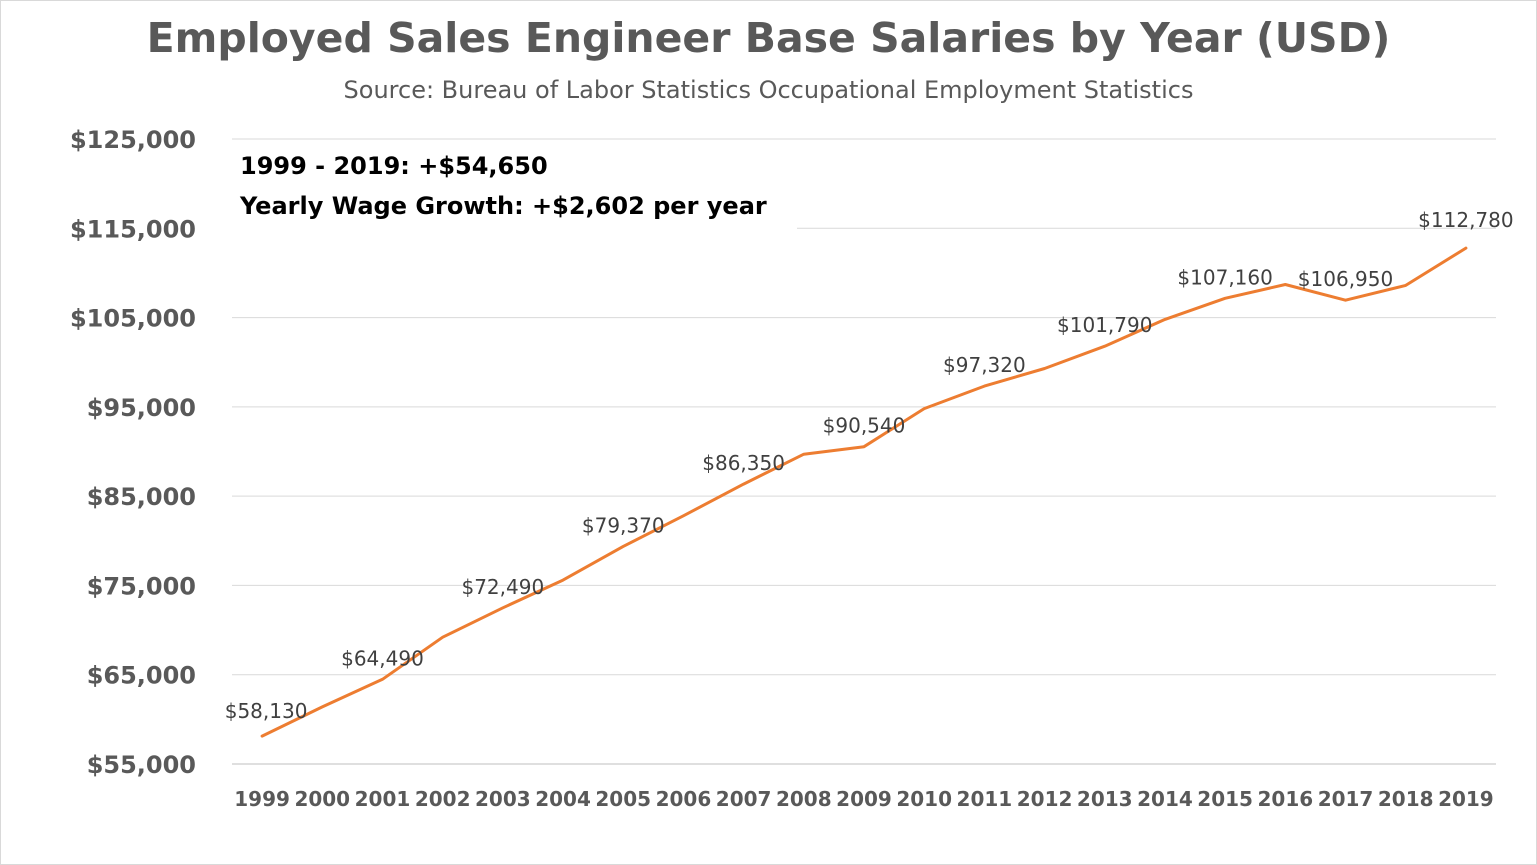  What do you see at coordinates (623, 799) in the screenshot?
I see `x-tick-label: 2005` at bounding box center [623, 799].